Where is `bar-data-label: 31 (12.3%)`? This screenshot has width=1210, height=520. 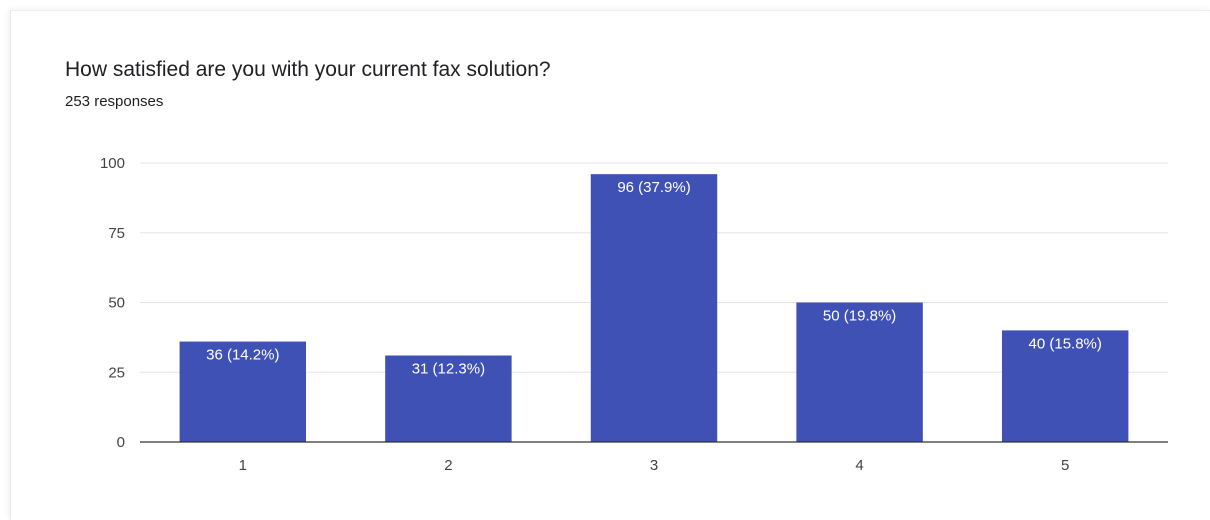
bar-data-label: 31 (12.3%) is located at coordinates (448, 369).